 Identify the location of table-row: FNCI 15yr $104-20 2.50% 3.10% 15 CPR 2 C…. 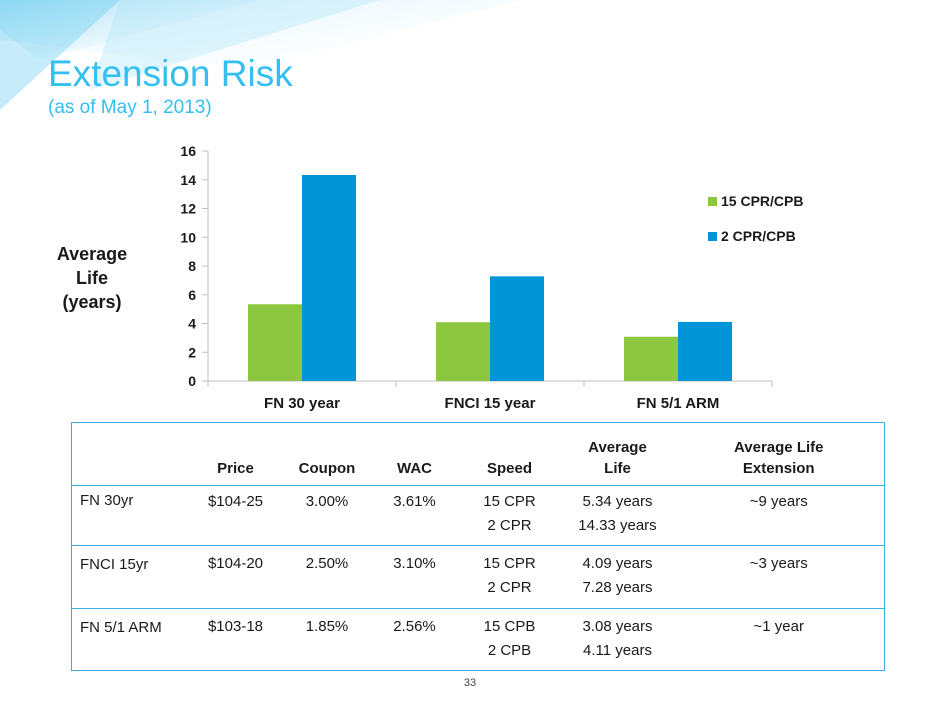
(478, 577).